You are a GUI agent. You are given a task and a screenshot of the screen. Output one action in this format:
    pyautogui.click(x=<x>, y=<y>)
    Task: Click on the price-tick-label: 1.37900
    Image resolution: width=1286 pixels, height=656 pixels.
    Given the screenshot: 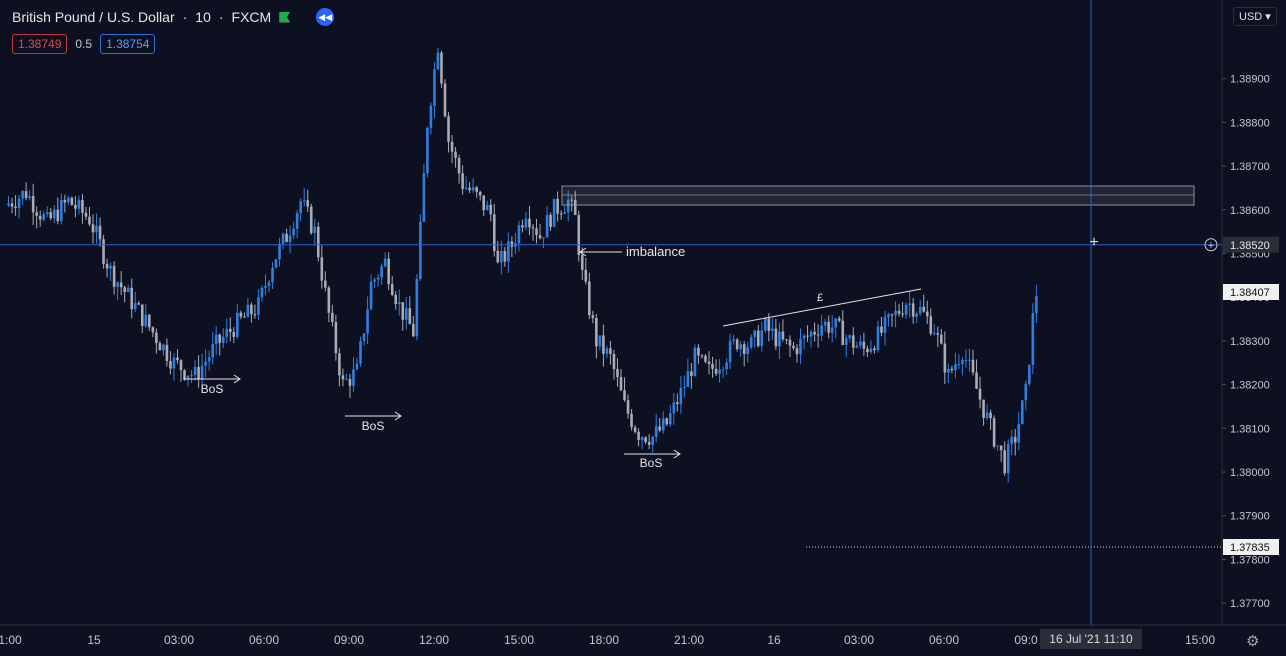 What is the action you would take?
    pyautogui.click(x=1250, y=517)
    